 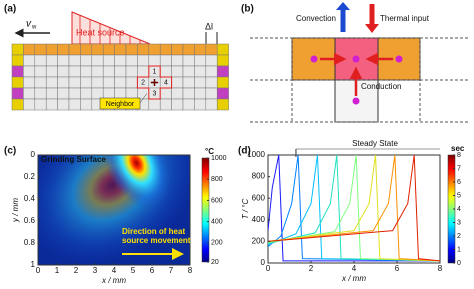 What do you see at coordinates (136, 182) in the screenshot?
I see `heat-spot` at bounding box center [136, 182].